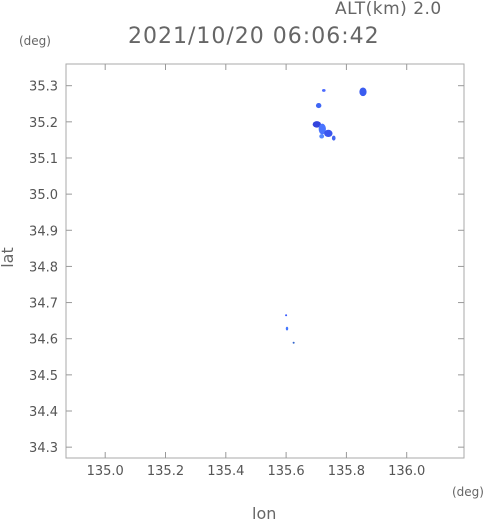 The width and height of the screenshot is (491, 523). I want to click on y-tick-label: 34.5, so click(43, 376).